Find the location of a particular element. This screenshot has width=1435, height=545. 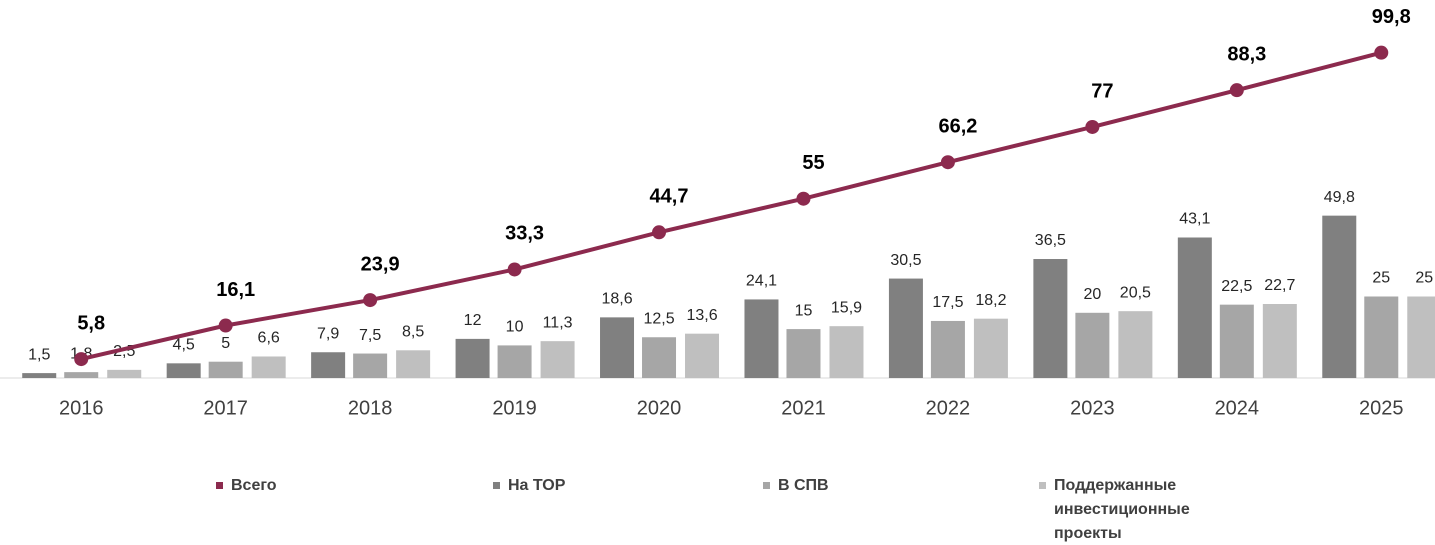

x-tick-label: 2021 is located at coordinates (803, 408).